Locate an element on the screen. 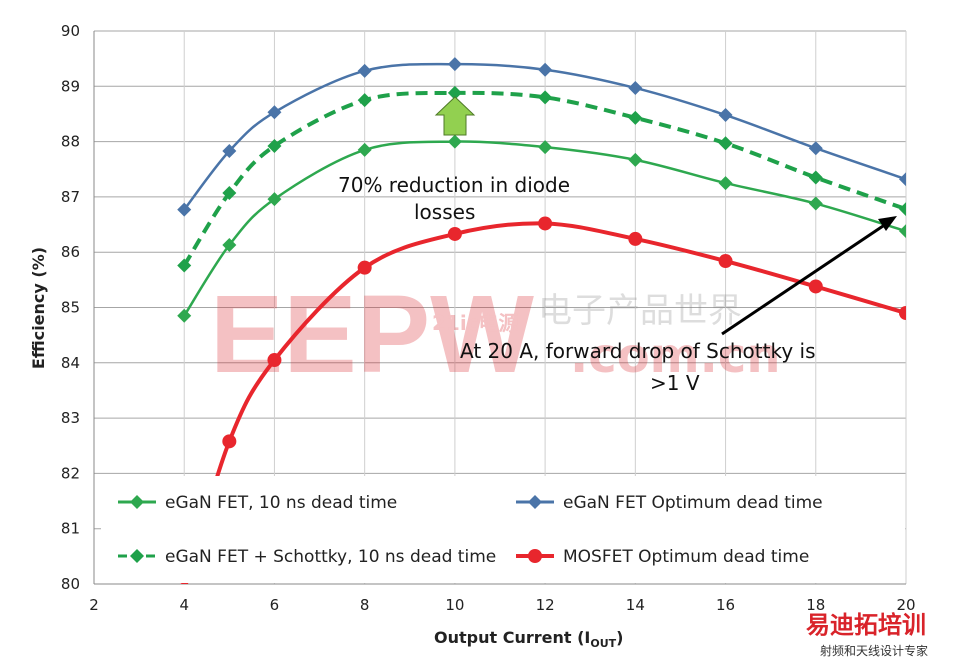 The image size is (961, 661). legend-label: MOSFET Optimum dead time is located at coordinates (686, 557).